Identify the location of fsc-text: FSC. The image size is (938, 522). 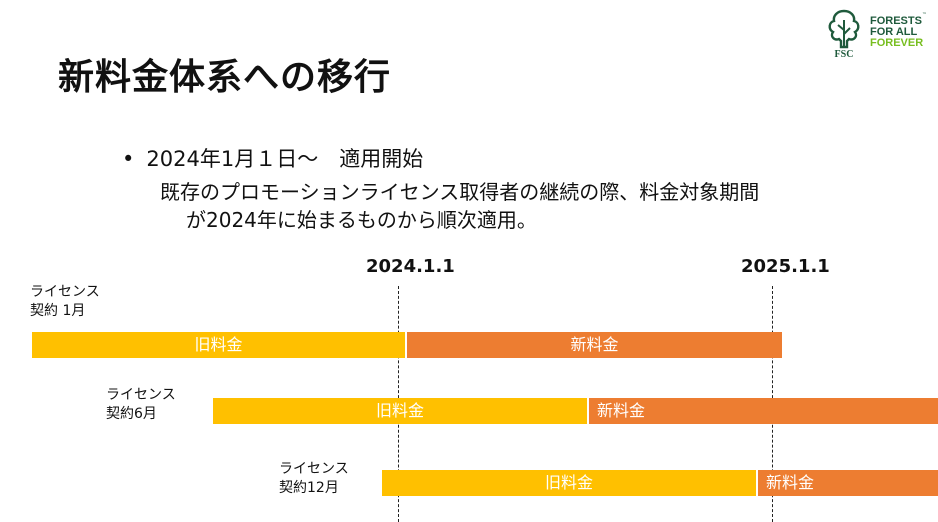
(844, 53).